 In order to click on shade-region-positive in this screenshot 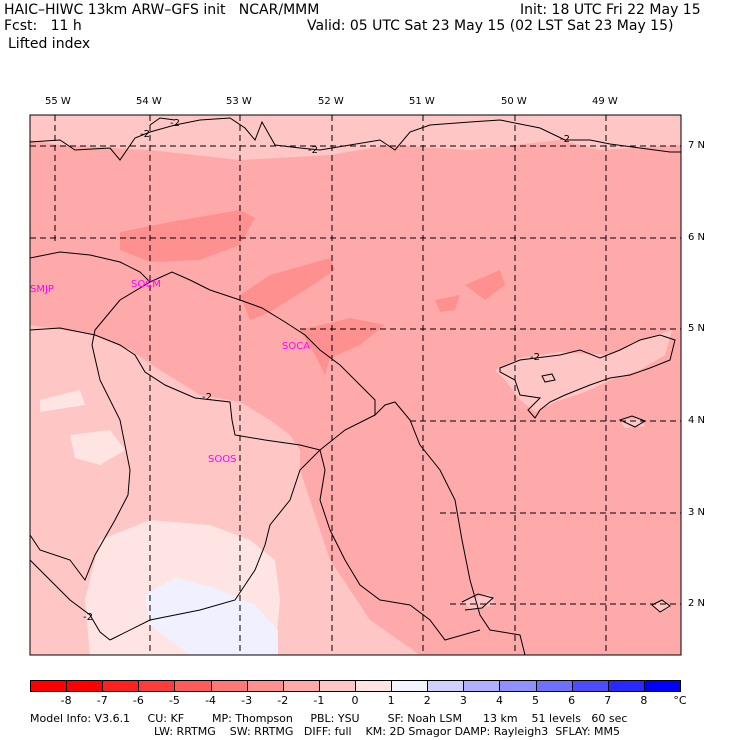, I will do `click(211, 616)`.